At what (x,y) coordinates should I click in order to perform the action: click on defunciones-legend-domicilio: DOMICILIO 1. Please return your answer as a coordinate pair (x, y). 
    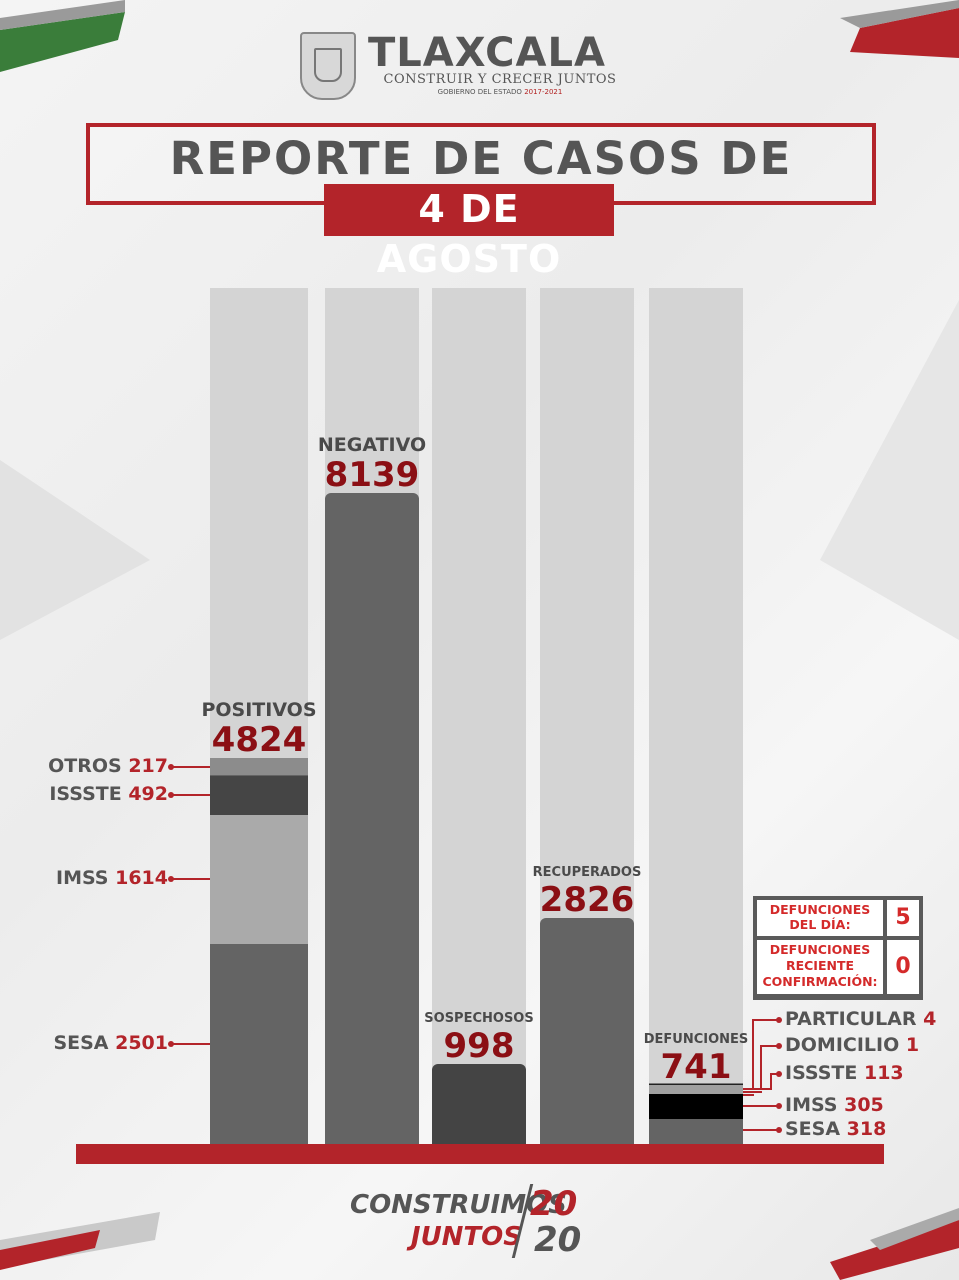
    Looking at the image, I should click on (852, 1045).